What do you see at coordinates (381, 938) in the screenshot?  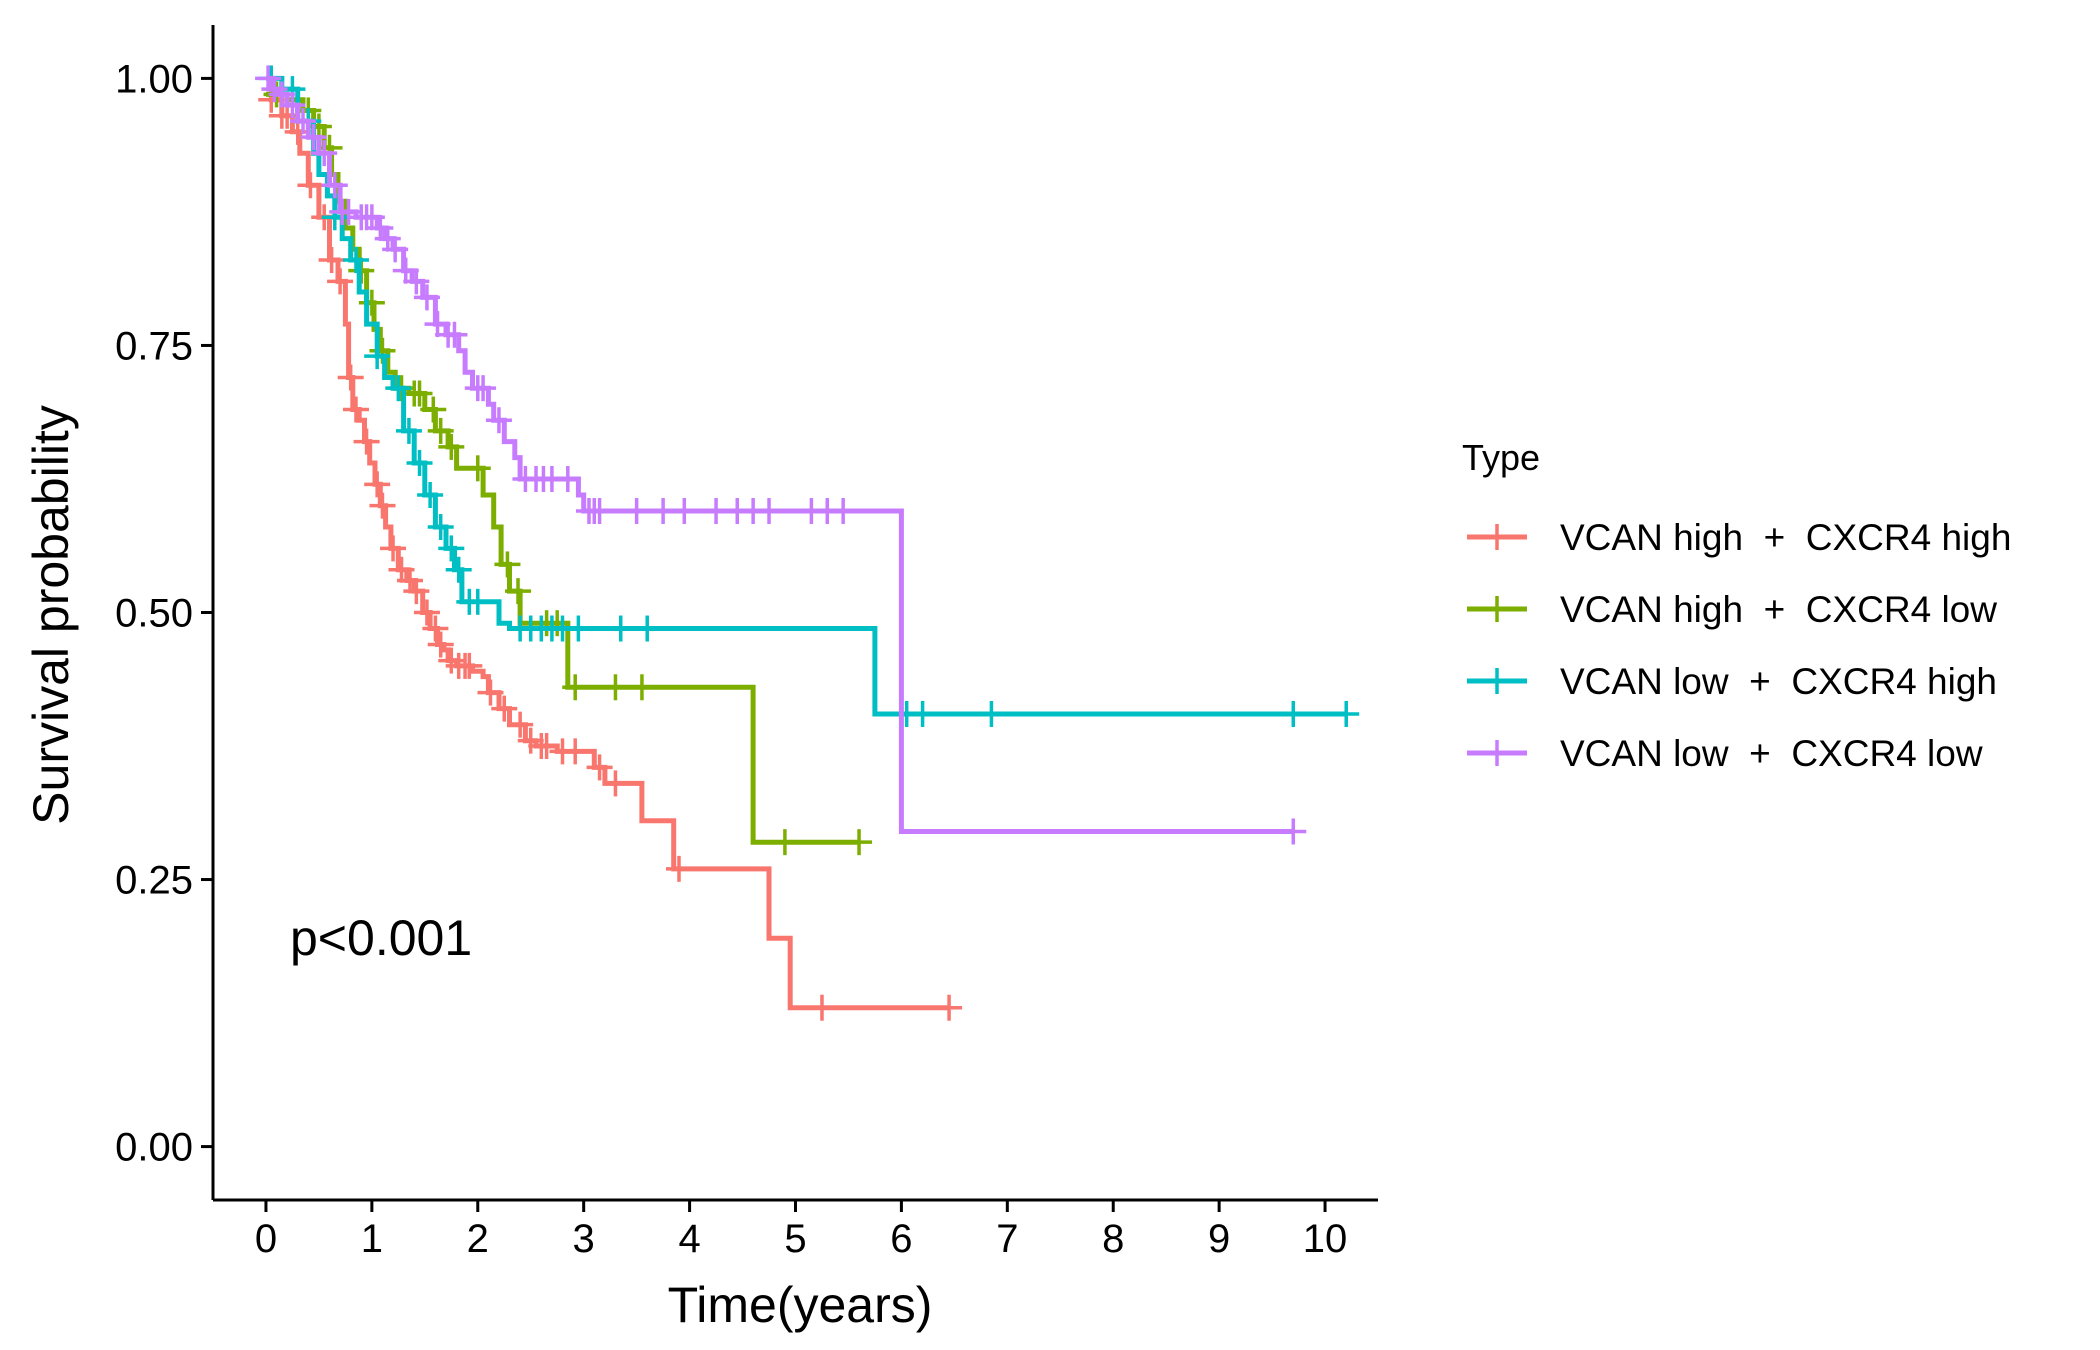 I see `p-value-annotation: p<0.001` at bounding box center [381, 938].